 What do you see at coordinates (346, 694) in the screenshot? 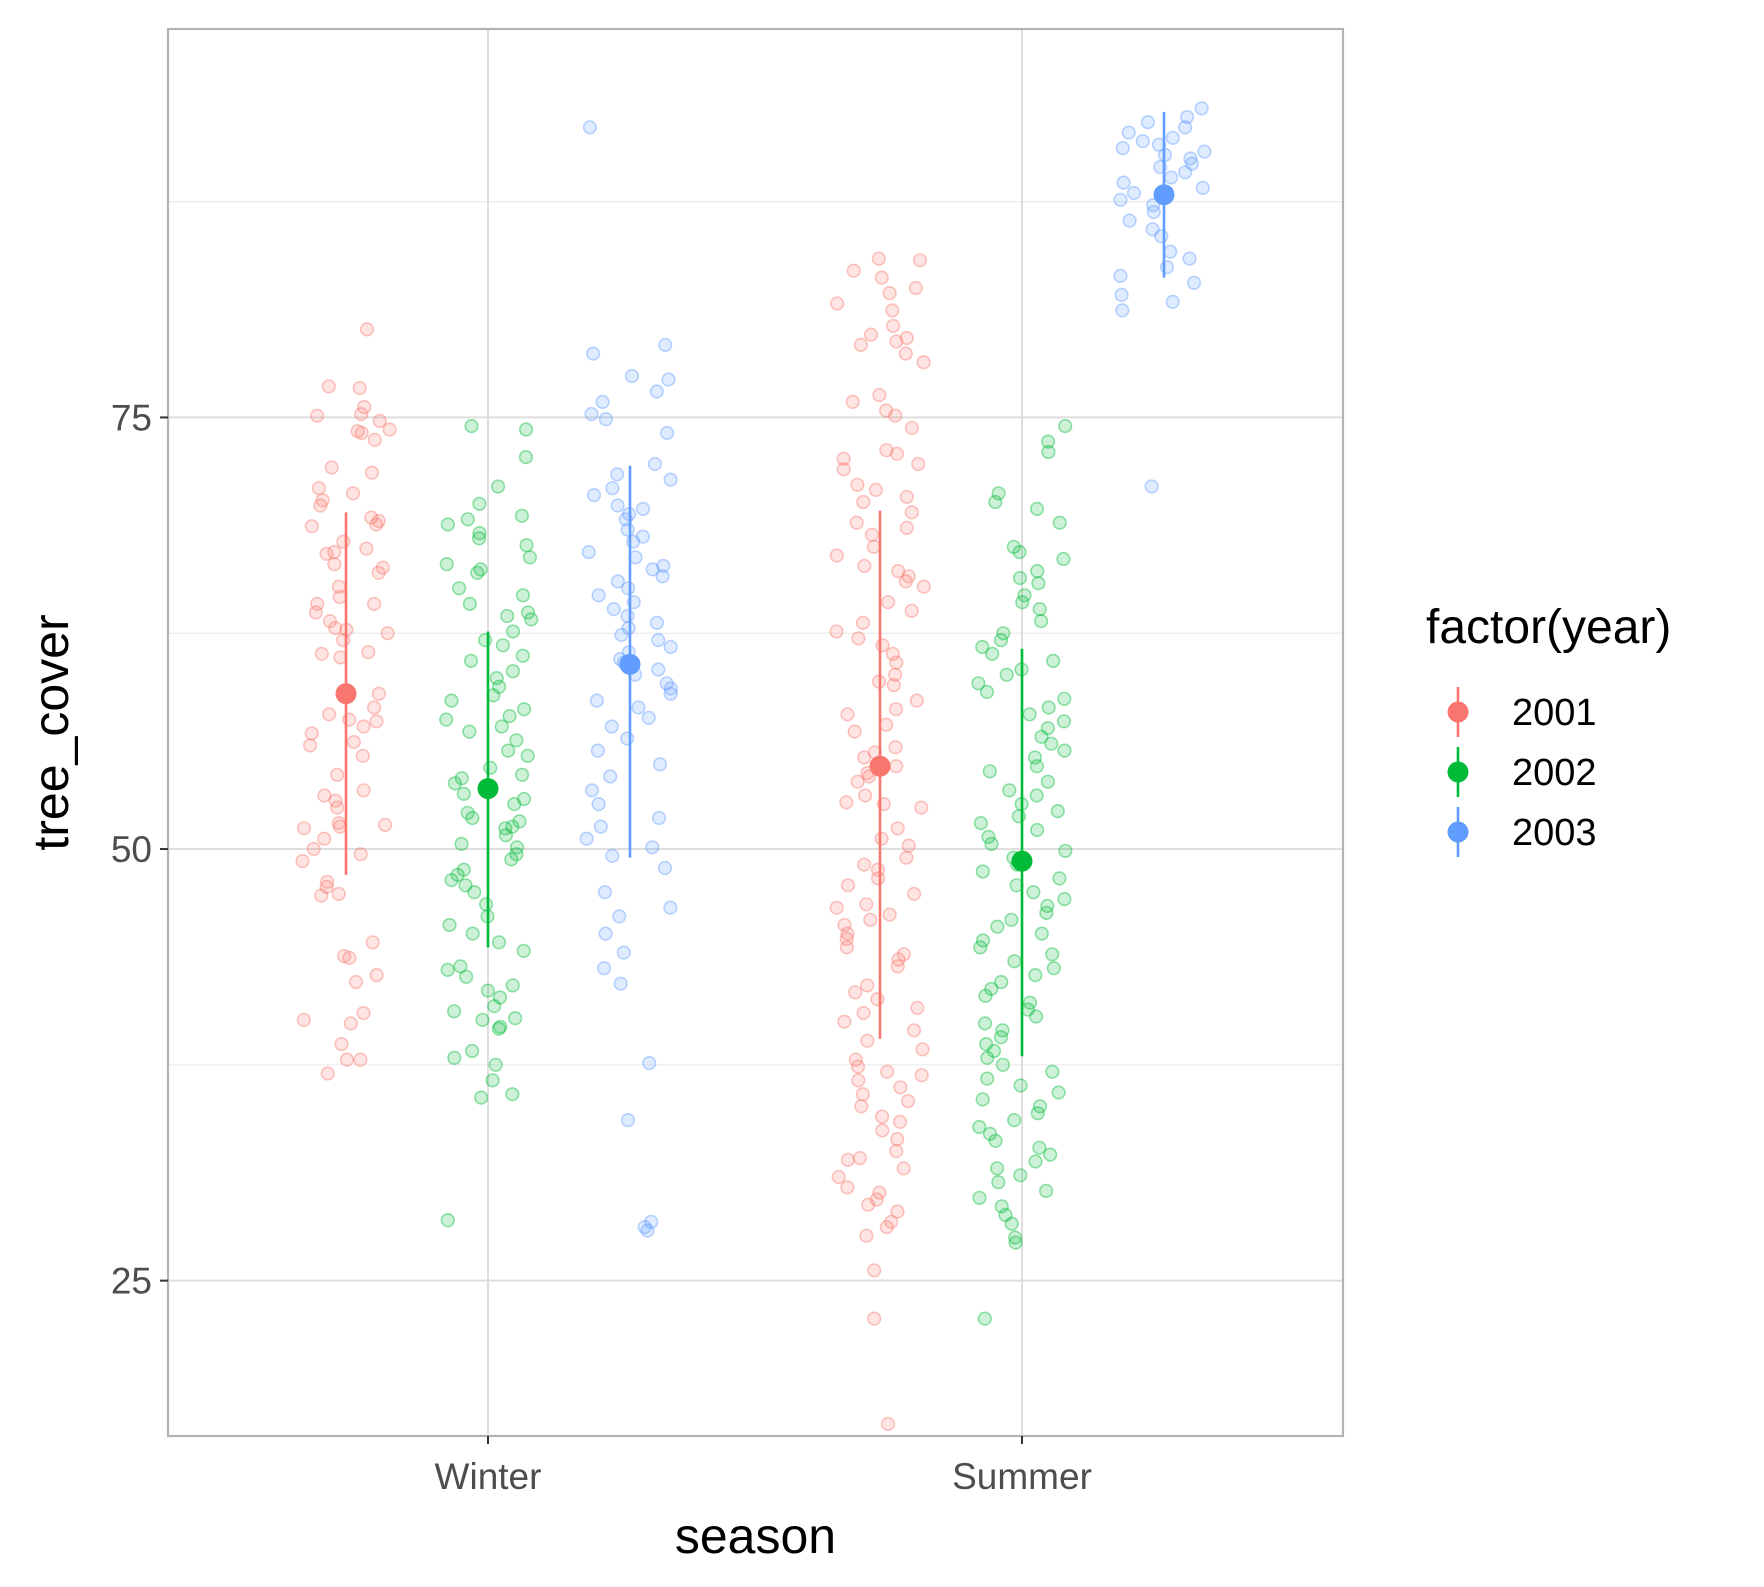
I see `mean-point-2001-winter` at bounding box center [346, 694].